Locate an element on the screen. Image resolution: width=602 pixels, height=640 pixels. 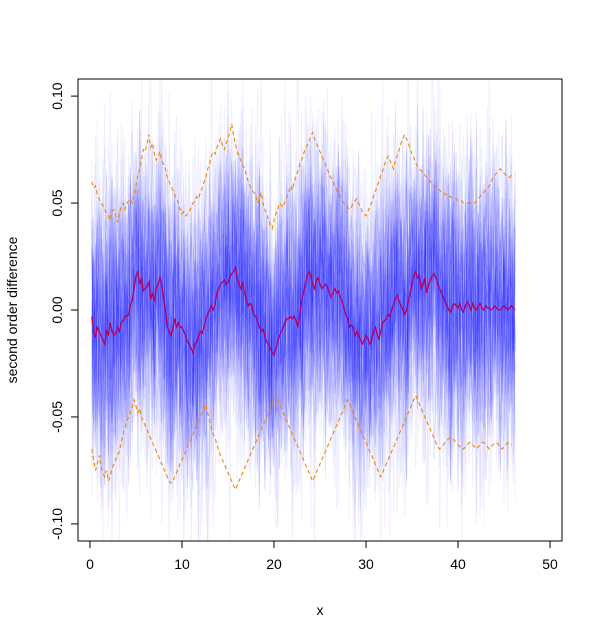
y-tick-label: 0.00 is located at coordinates (57, 309).